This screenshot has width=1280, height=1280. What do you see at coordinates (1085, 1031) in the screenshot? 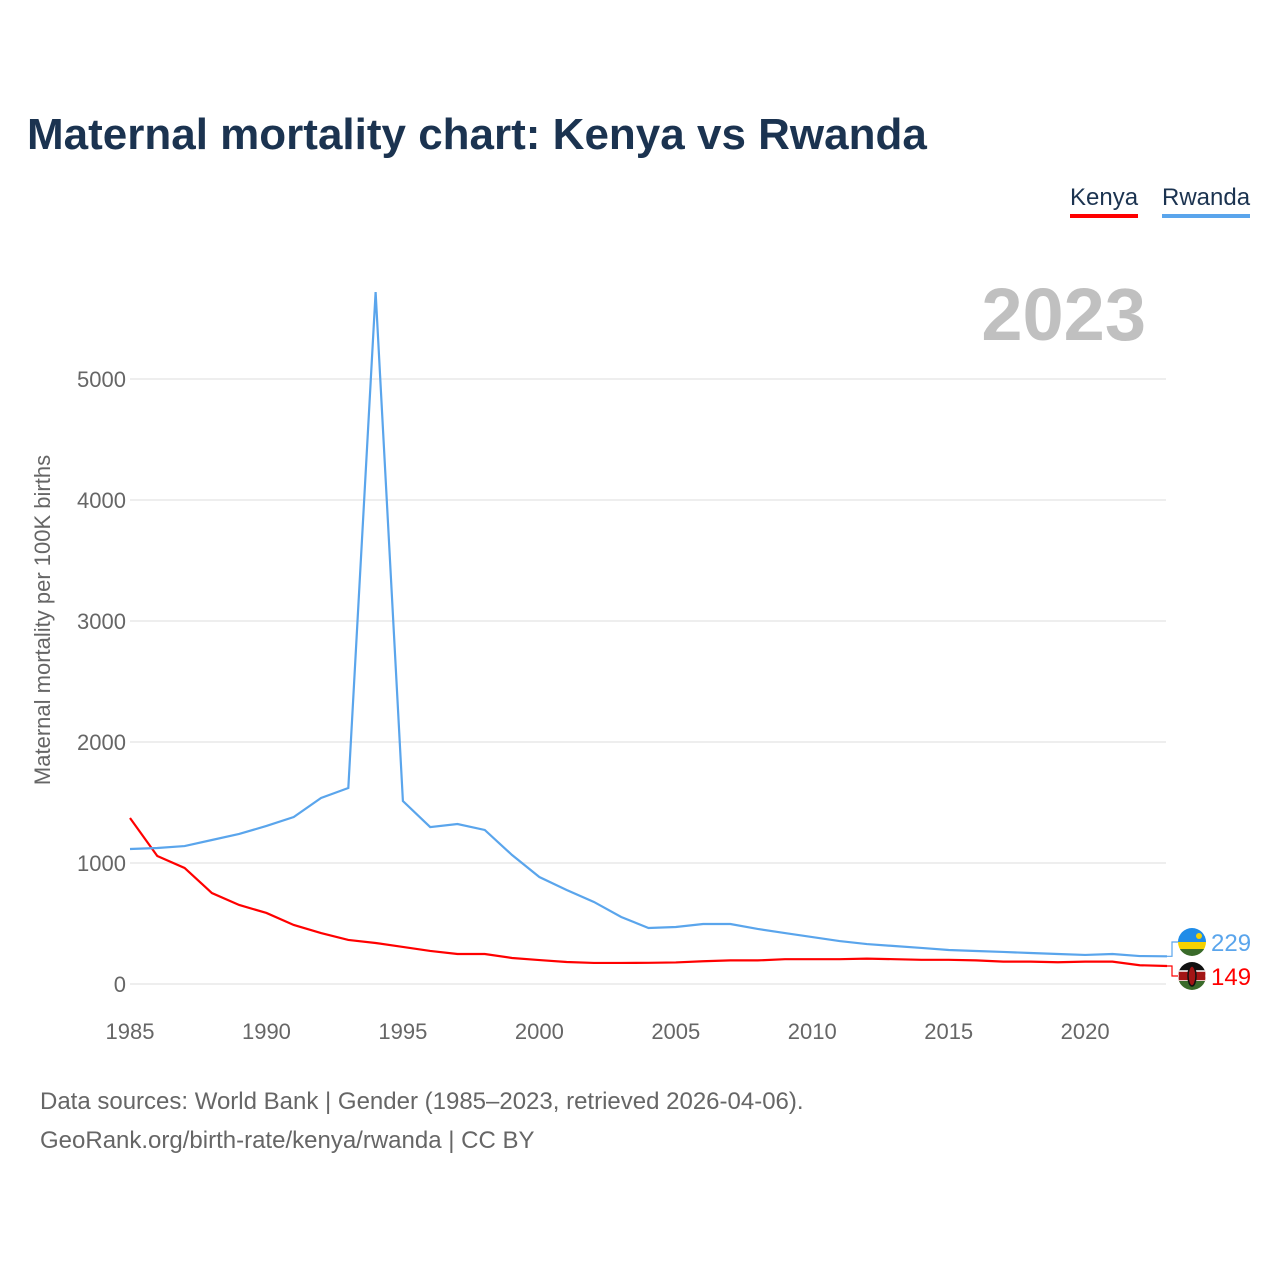
I see `x-tick-label: 2020` at bounding box center [1085, 1031].